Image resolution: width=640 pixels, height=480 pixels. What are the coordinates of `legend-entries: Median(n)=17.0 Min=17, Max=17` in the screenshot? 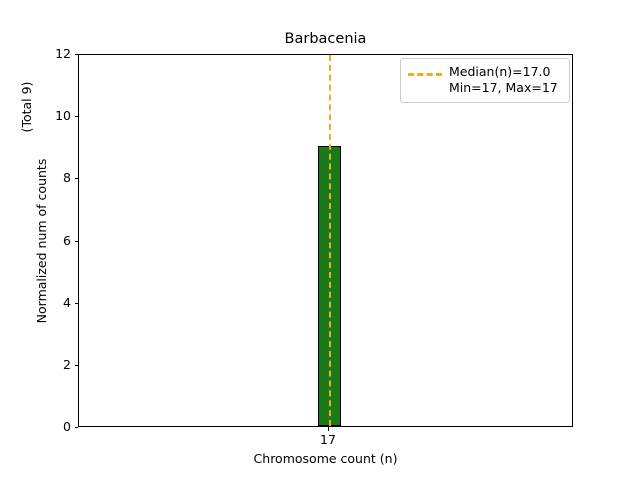 It's located at (505, 80).